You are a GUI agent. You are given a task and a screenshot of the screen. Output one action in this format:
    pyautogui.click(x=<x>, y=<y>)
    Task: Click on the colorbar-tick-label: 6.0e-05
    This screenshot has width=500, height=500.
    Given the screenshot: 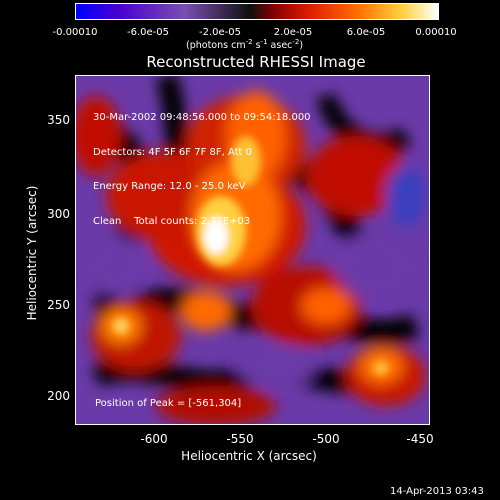 What is the action you would take?
    pyautogui.click(x=366, y=32)
    